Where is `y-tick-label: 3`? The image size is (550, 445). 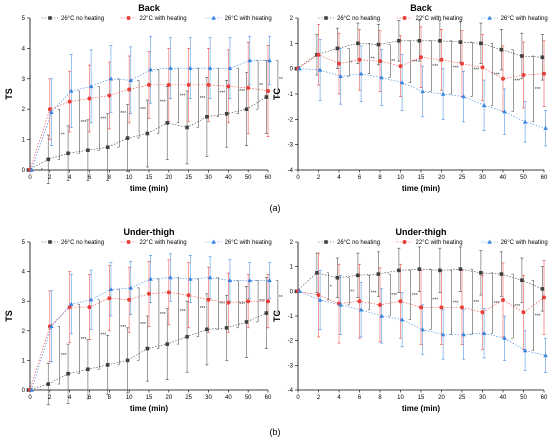
y-tick-label: 3 is located at coordinates (24, 80).